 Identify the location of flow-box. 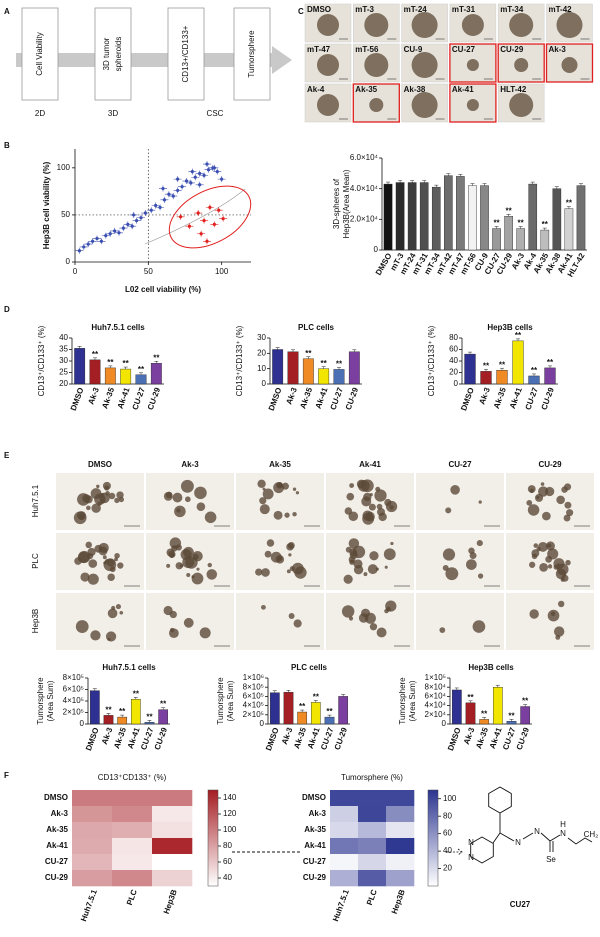
(252, 54).